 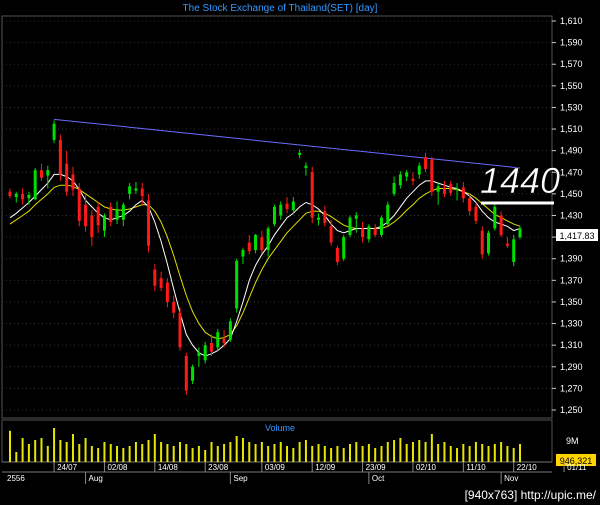 What do you see at coordinates (16, 478) in the screenshot?
I see `month-label: 2556` at bounding box center [16, 478].